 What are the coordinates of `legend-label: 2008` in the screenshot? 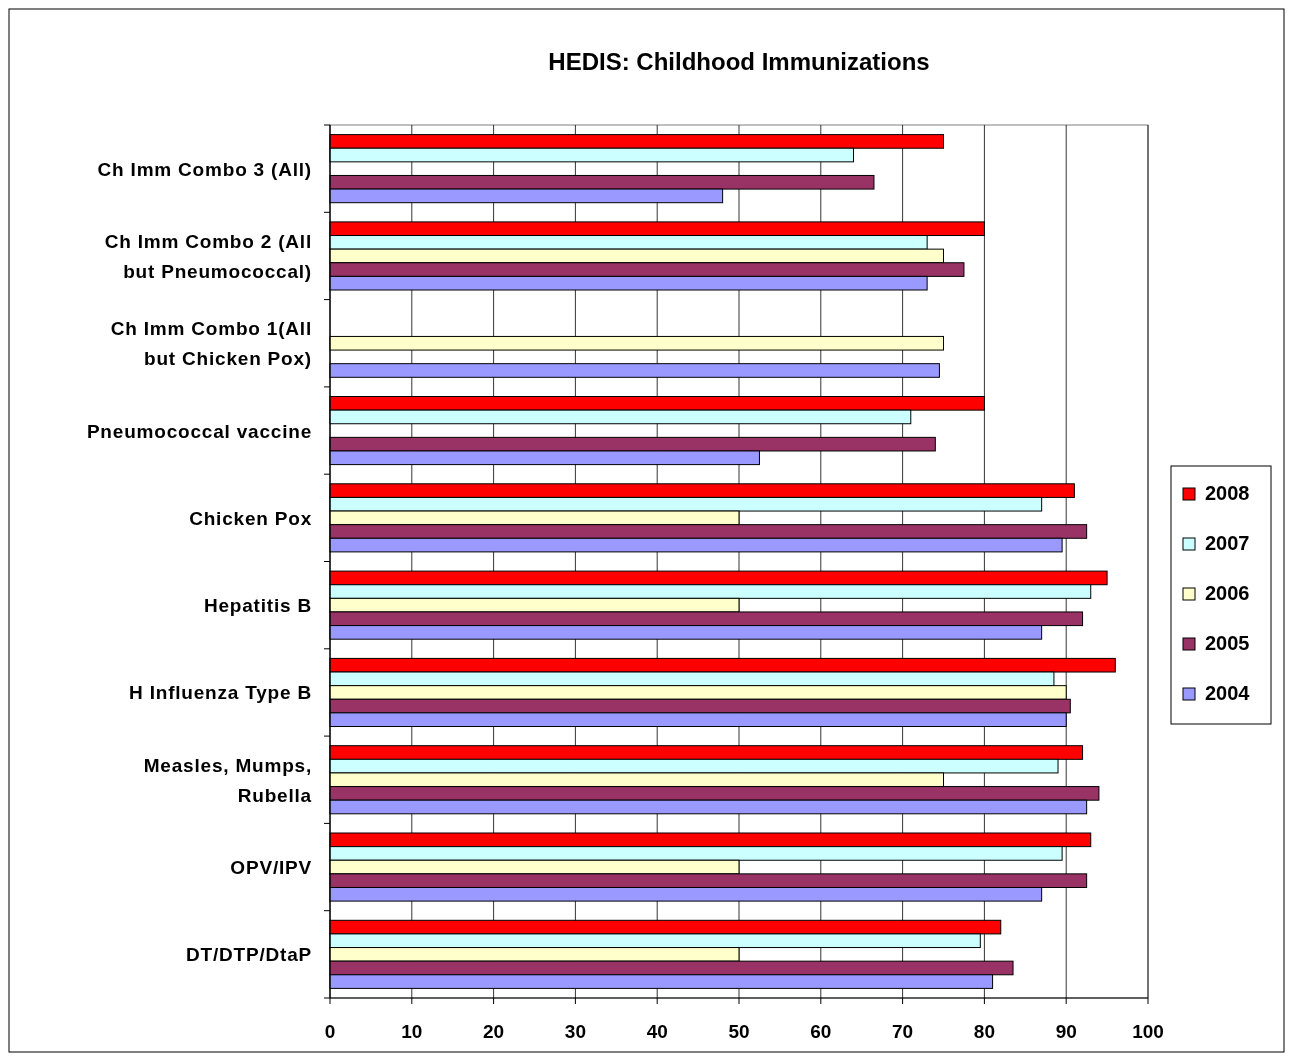 It's located at (1227, 493).